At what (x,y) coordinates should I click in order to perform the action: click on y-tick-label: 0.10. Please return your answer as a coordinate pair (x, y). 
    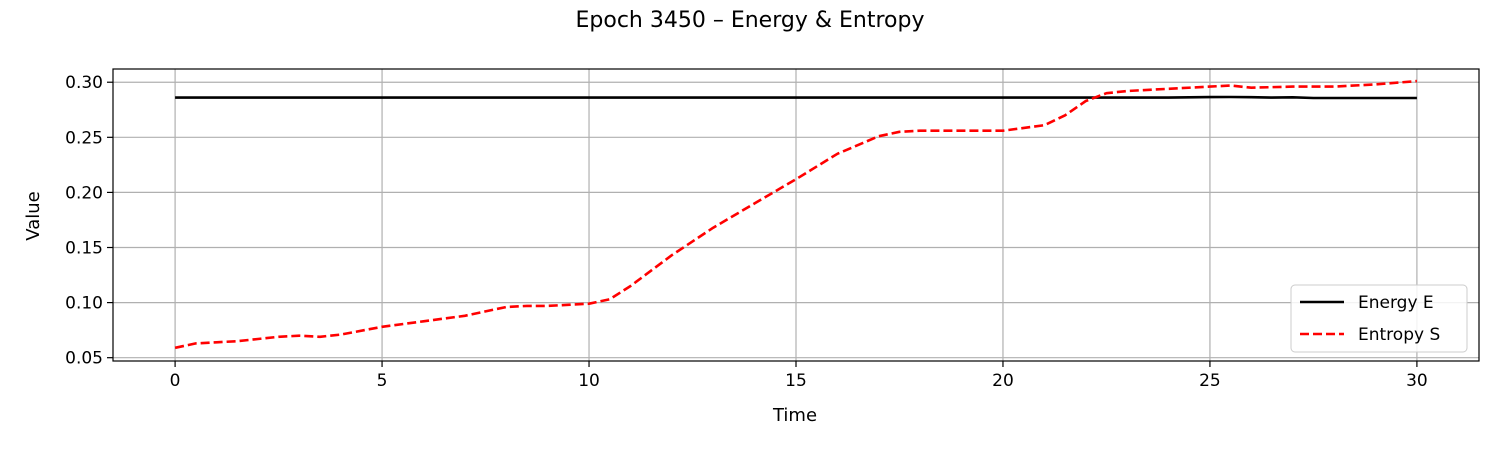
    Looking at the image, I should click on (84, 304).